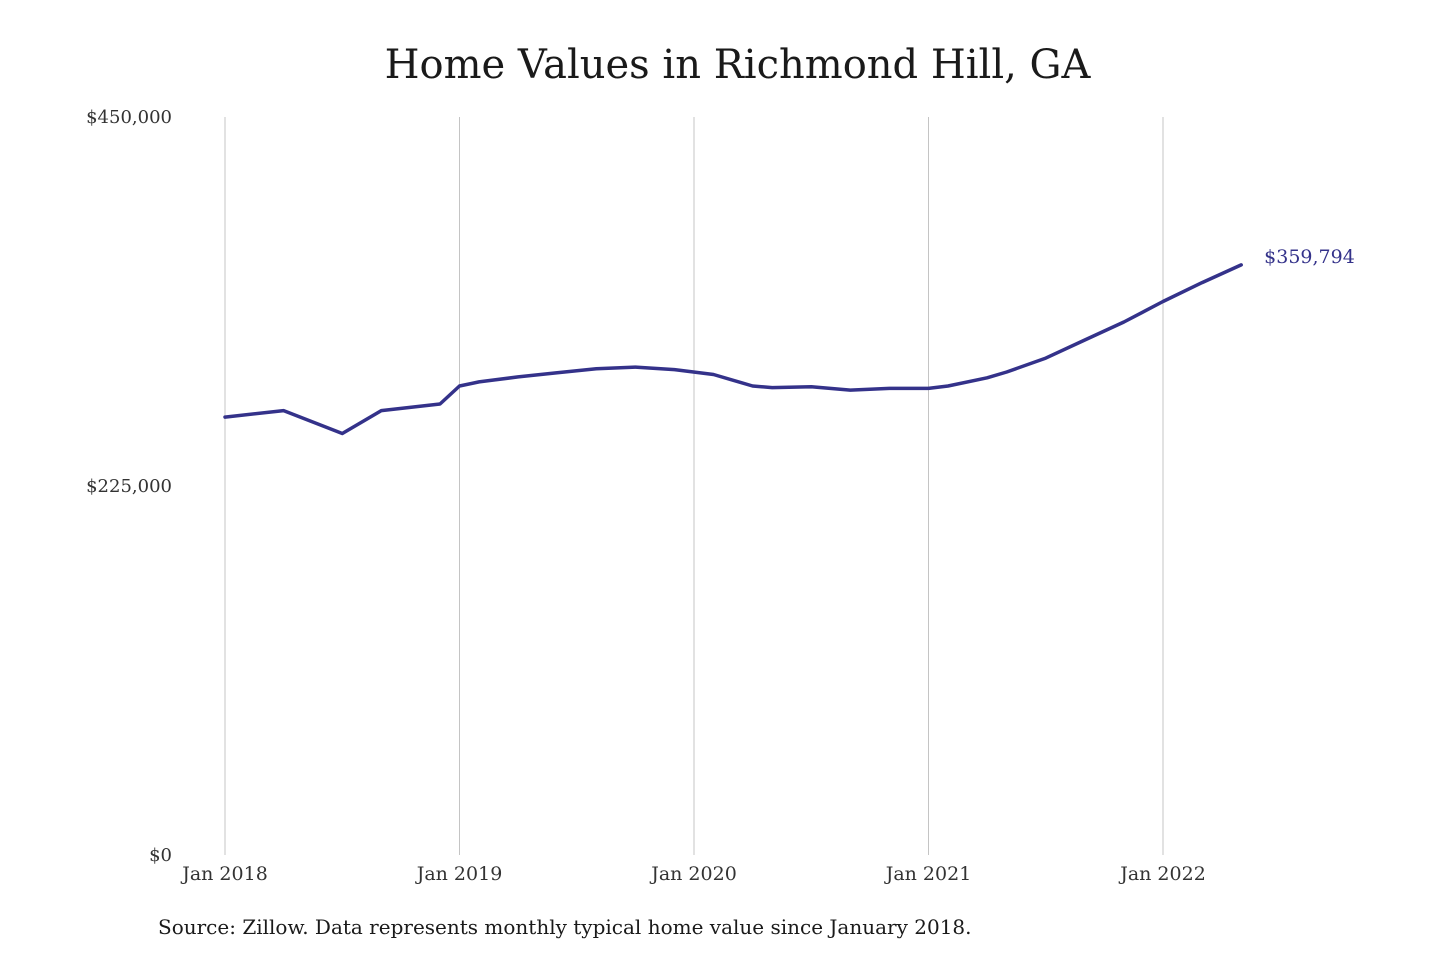 The height and width of the screenshot is (960, 1440). What do you see at coordinates (459, 874) in the screenshot?
I see `x-tick-label: Jan 2019` at bounding box center [459, 874].